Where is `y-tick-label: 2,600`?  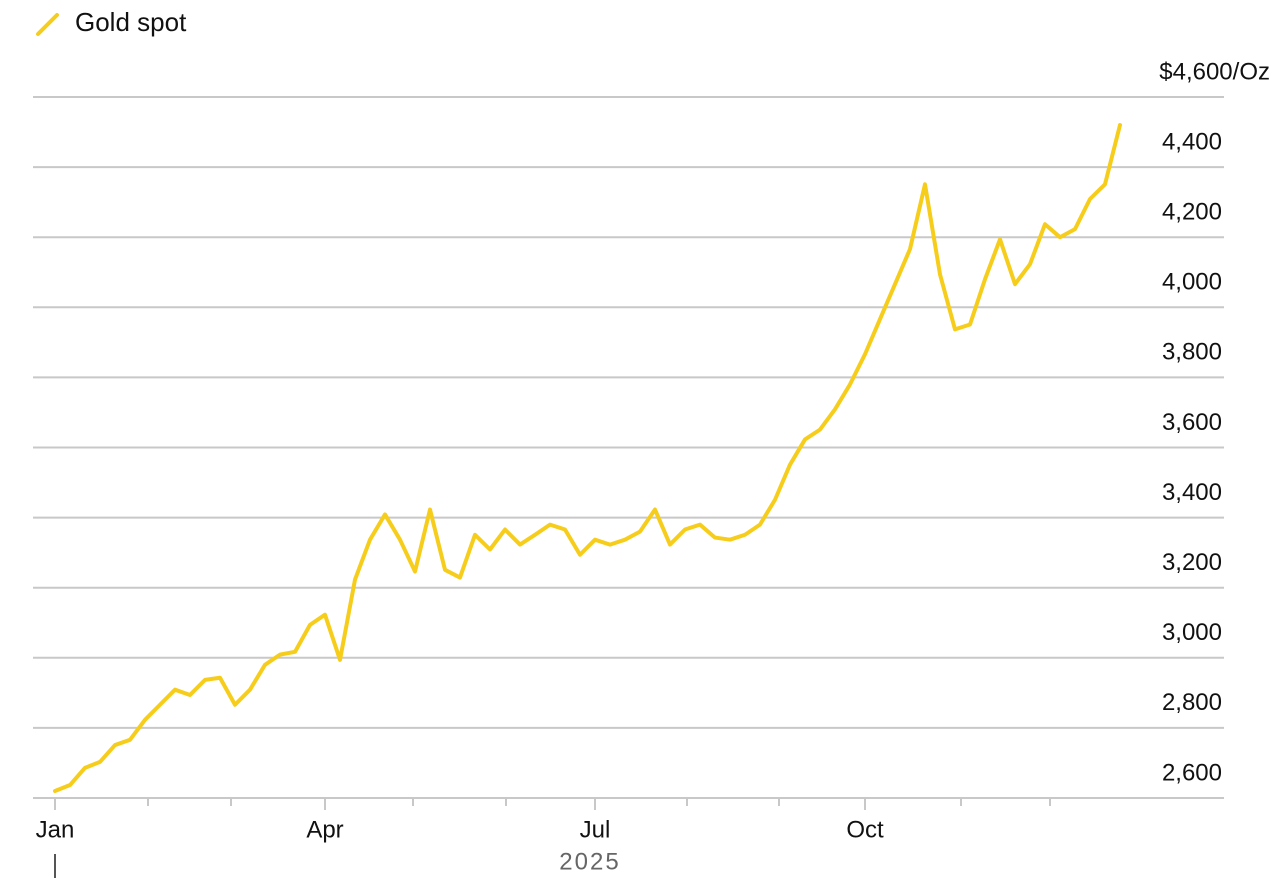 y-tick-label: 2,600 is located at coordinates (1192, 772).